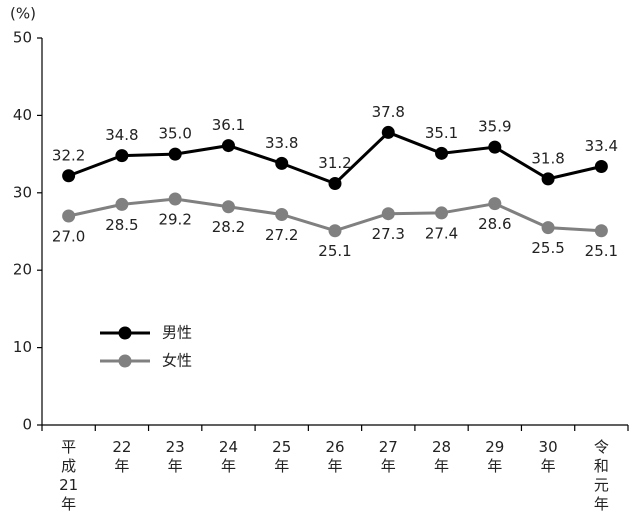  What do you see at coordinates (547, 158) in the screenshot?
I see `data-label: 31.8` at bounding box center [547, 158].